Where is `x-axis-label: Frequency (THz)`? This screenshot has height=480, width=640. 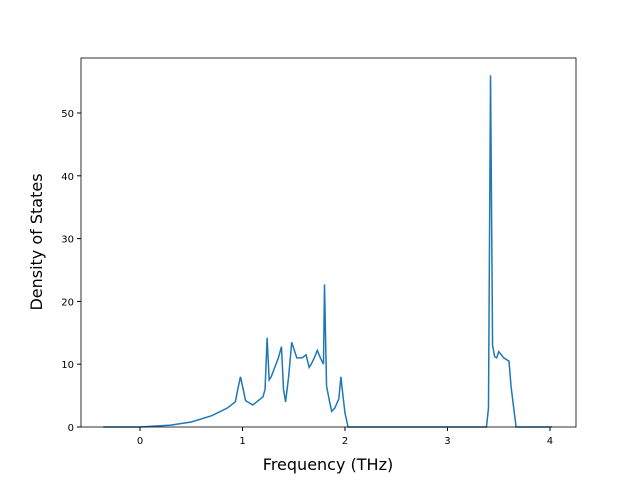 x-axis-label: Frequency (THz) is located at coordinates (328, 464).